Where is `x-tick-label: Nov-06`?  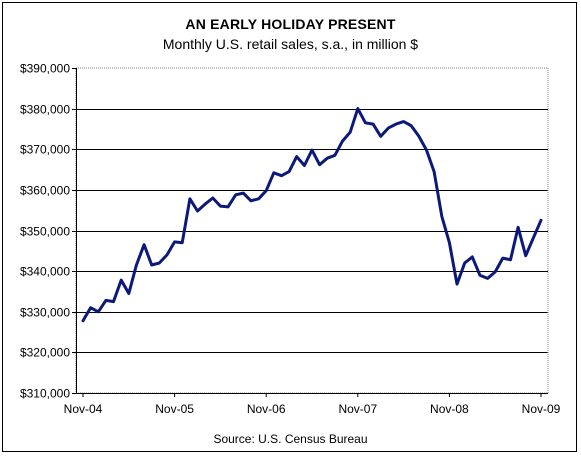
x-tick-label: Nov-06 is located at coordinates (266, 409).